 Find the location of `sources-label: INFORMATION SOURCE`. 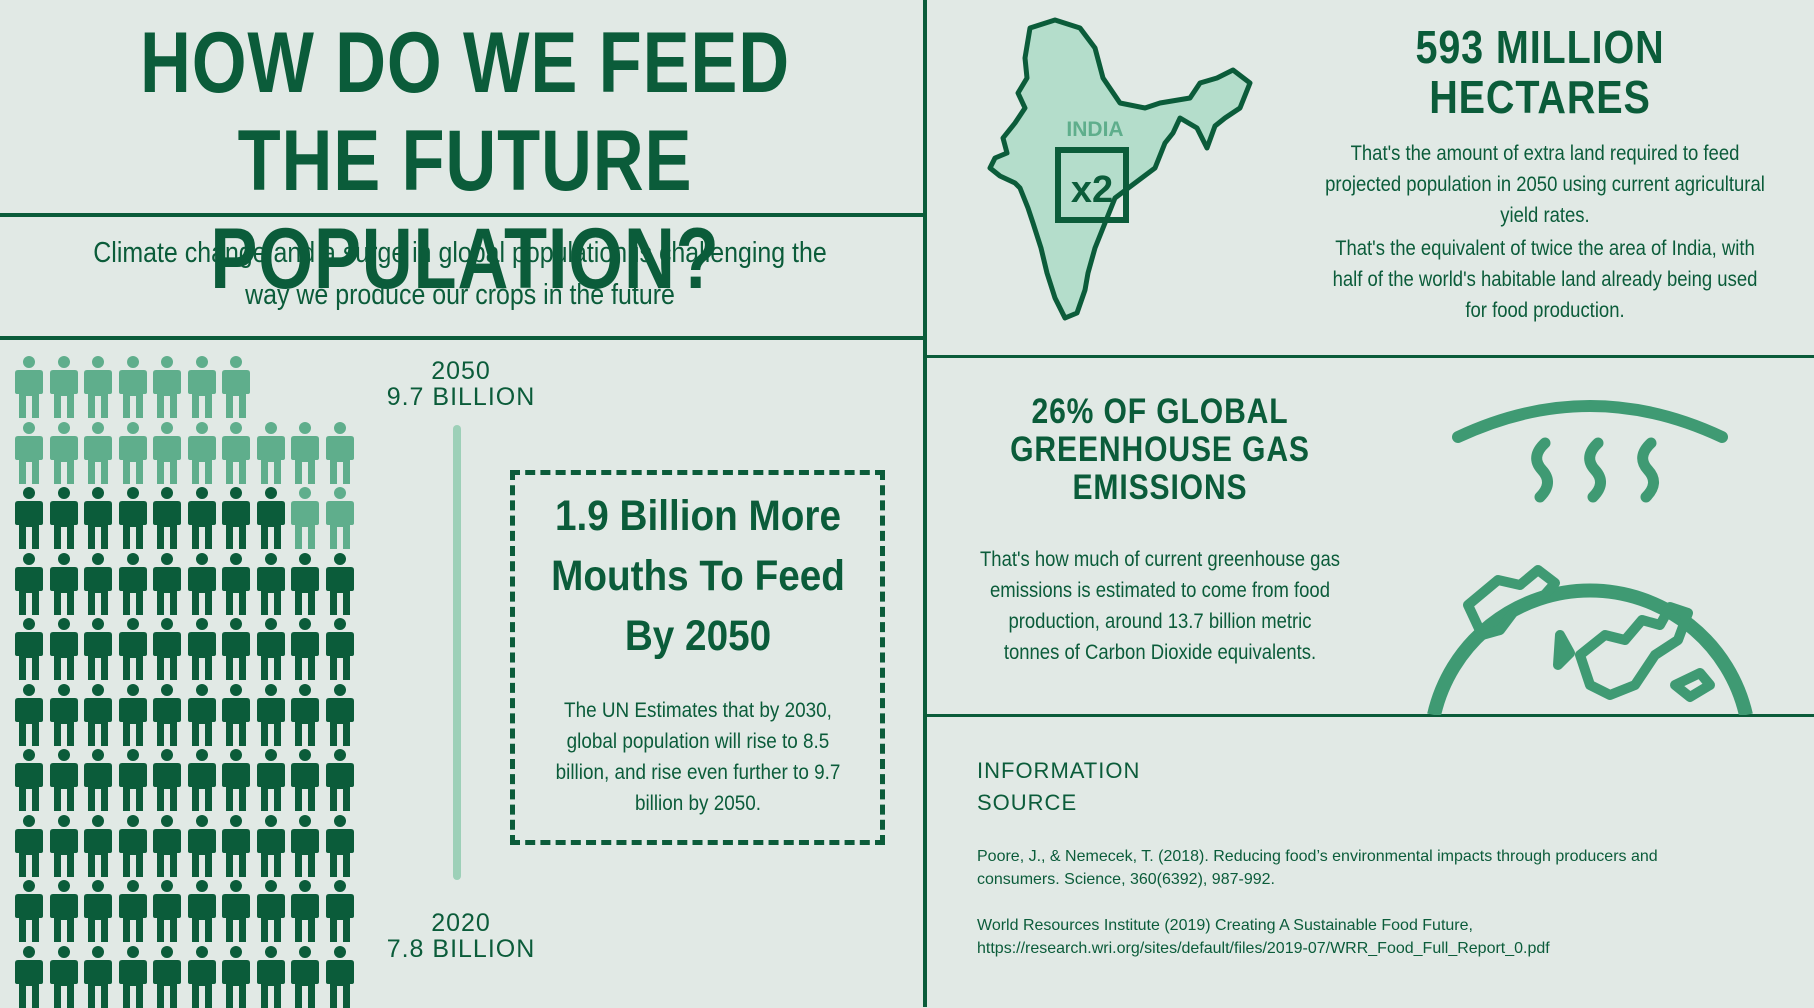

sources-label: INFORMATION SOURCE is located at coordinates (1059, 786).